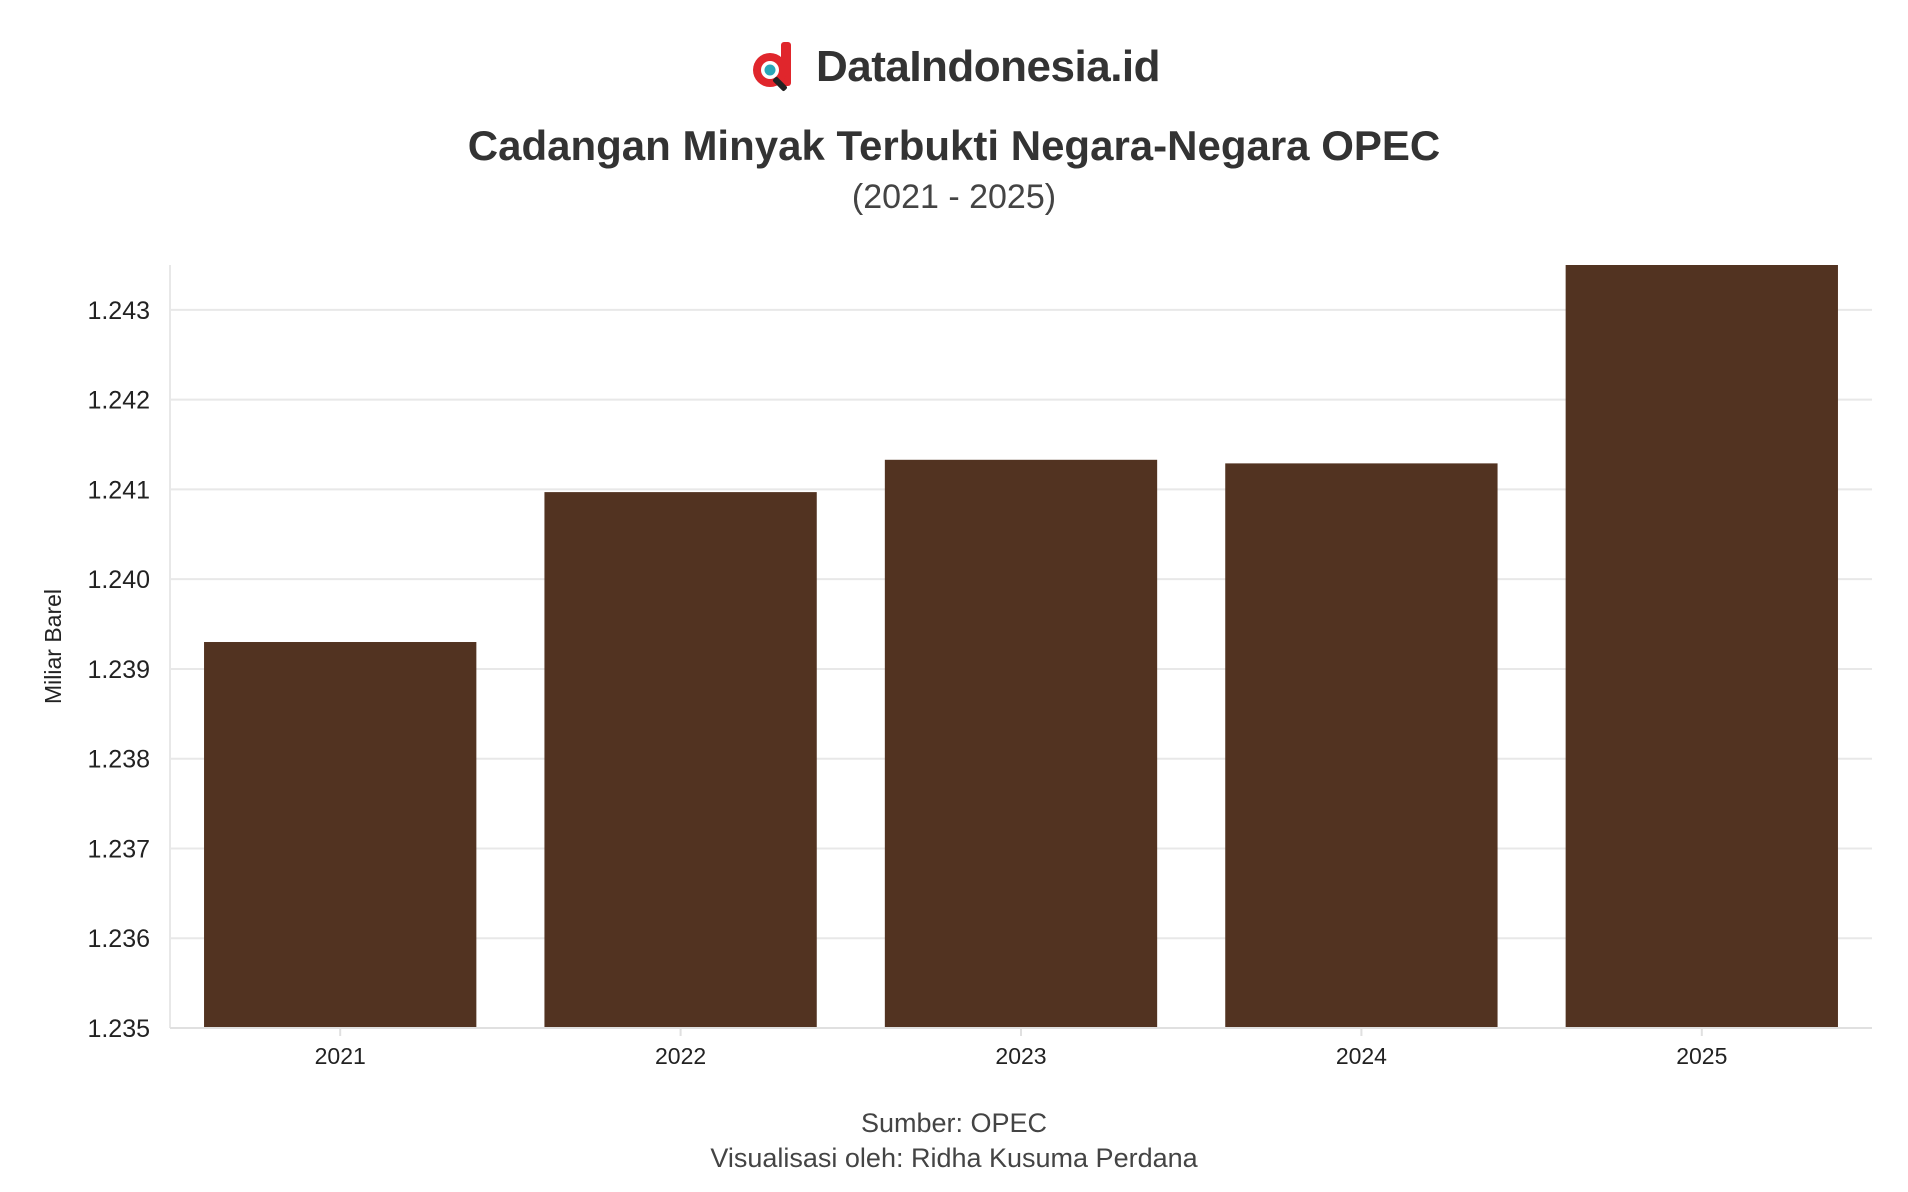  I want to click on brand-header: DataIndonesia.id, so click(954, 67).